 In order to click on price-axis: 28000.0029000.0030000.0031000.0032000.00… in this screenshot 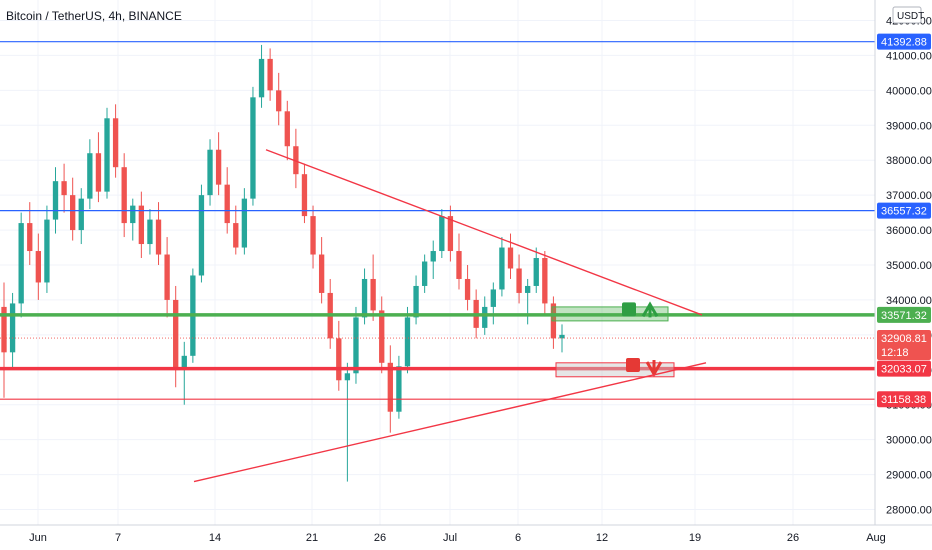, I will do `click(903, 275)`.